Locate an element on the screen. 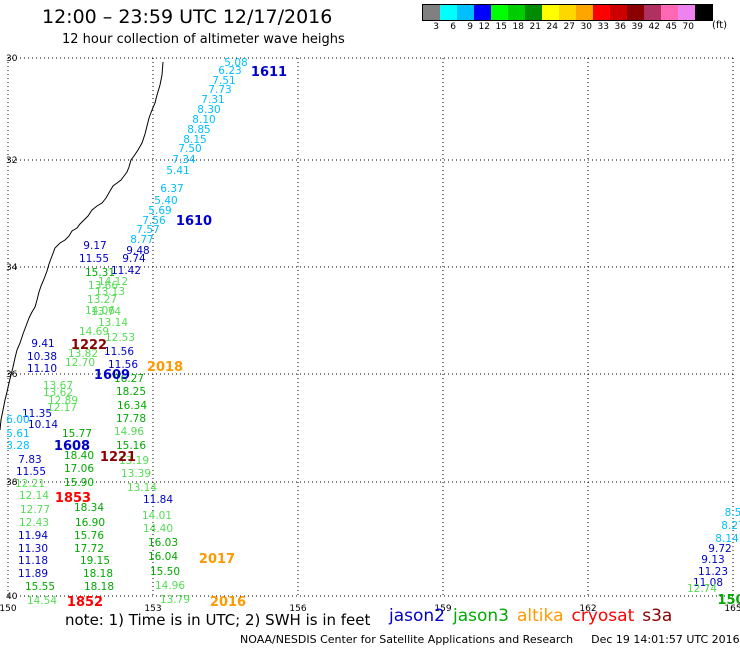 This screenshot has height=650, width=740. wave-height-label: 9.72 is located at coordinates (719, 549).